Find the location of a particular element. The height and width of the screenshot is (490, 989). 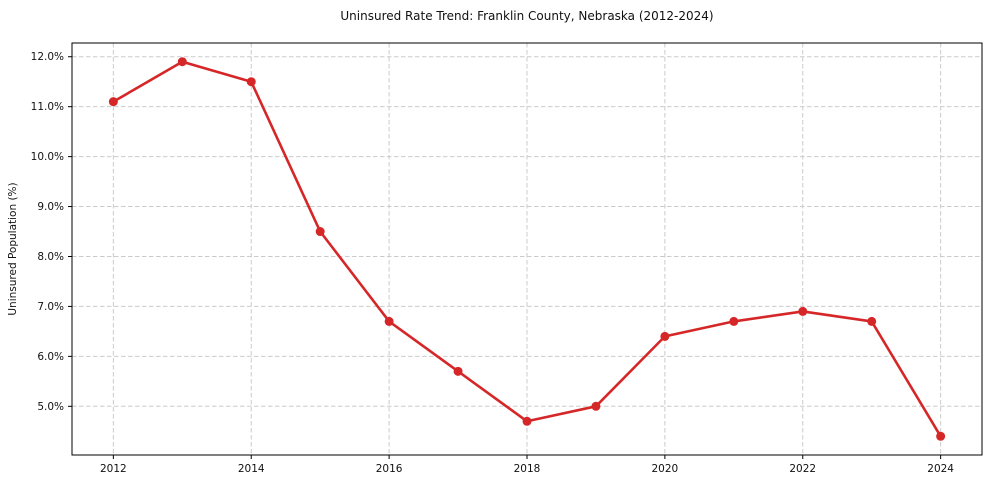

y-tick-label: 10.0% is located at coordinates (47, 157).